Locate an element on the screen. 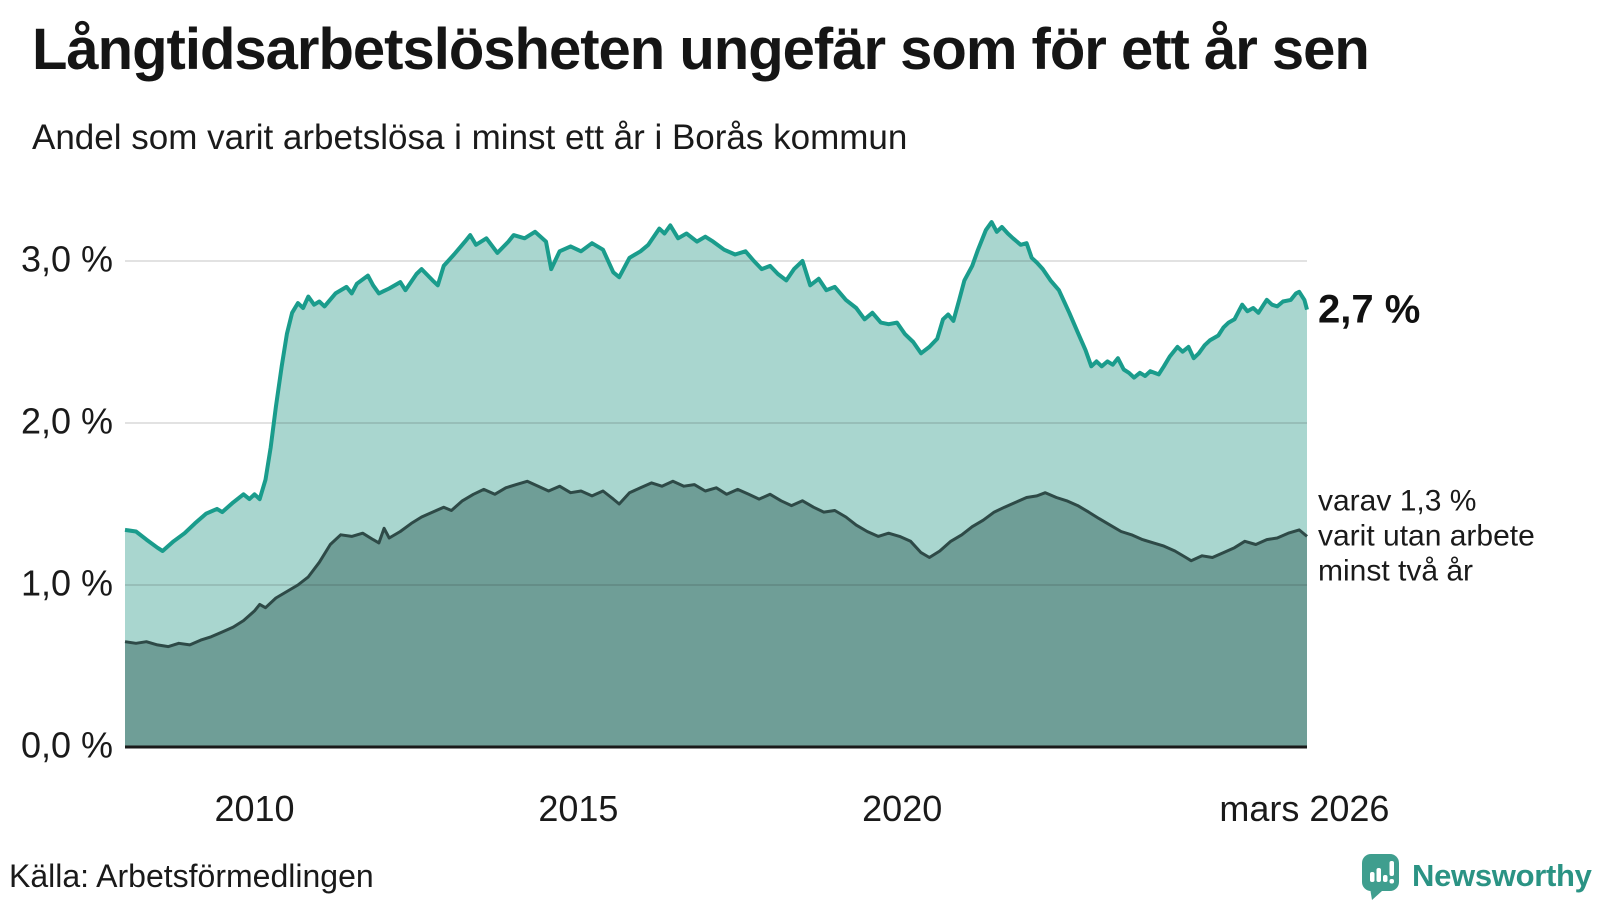  secondary-value-line: varav 1,3 % is located at coordinates (1397, 501).